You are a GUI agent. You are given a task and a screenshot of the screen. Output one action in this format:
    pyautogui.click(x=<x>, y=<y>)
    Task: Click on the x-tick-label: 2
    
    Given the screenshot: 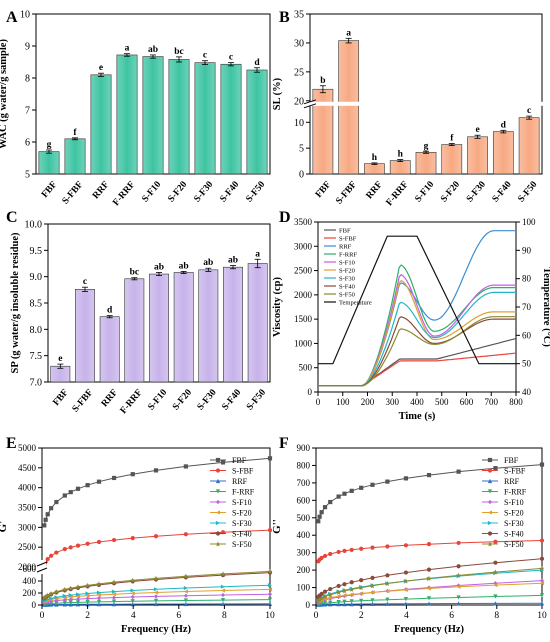 What is the action you would take?
    pyautogui.click(x=361, y=616)
    